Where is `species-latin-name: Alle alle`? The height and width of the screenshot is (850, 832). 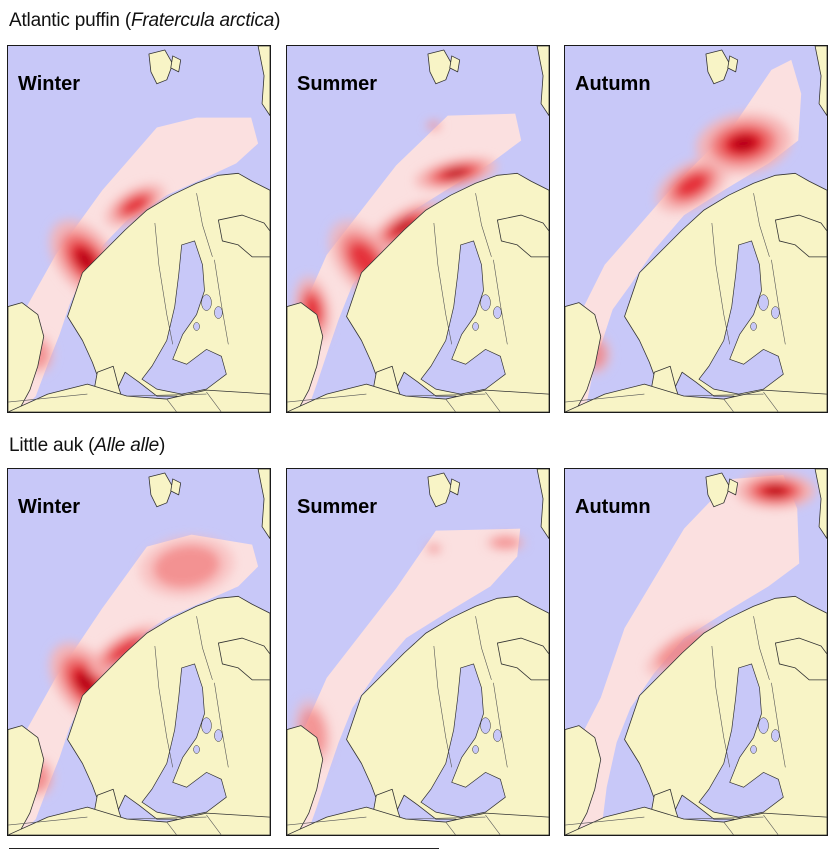
species-latin-name: Alle alle is located at coordinates (127, 445).